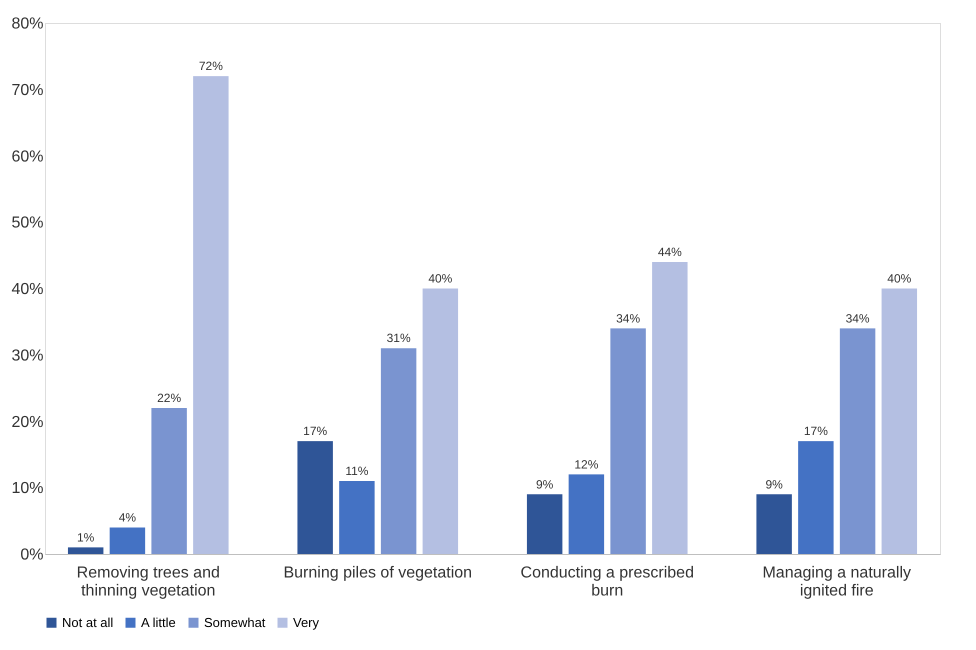 This screenshot has height=650, width=976. Describe the element at coordinates (607, 582) in the screenshot. I see `x-tick-label: Conducting a prescribed burn` at that location.